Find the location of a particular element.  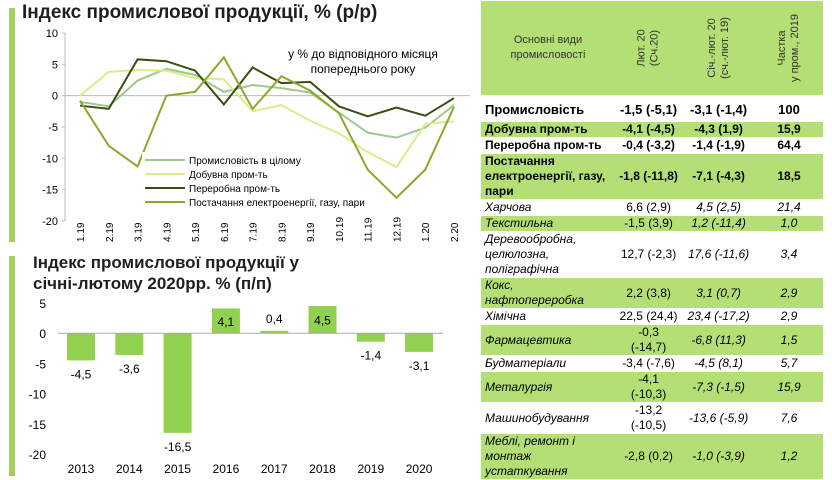

table-row: Харчова 6,6 (2,9) 4,5 (2,5) 21,4 is located at coordinates (652, 207).